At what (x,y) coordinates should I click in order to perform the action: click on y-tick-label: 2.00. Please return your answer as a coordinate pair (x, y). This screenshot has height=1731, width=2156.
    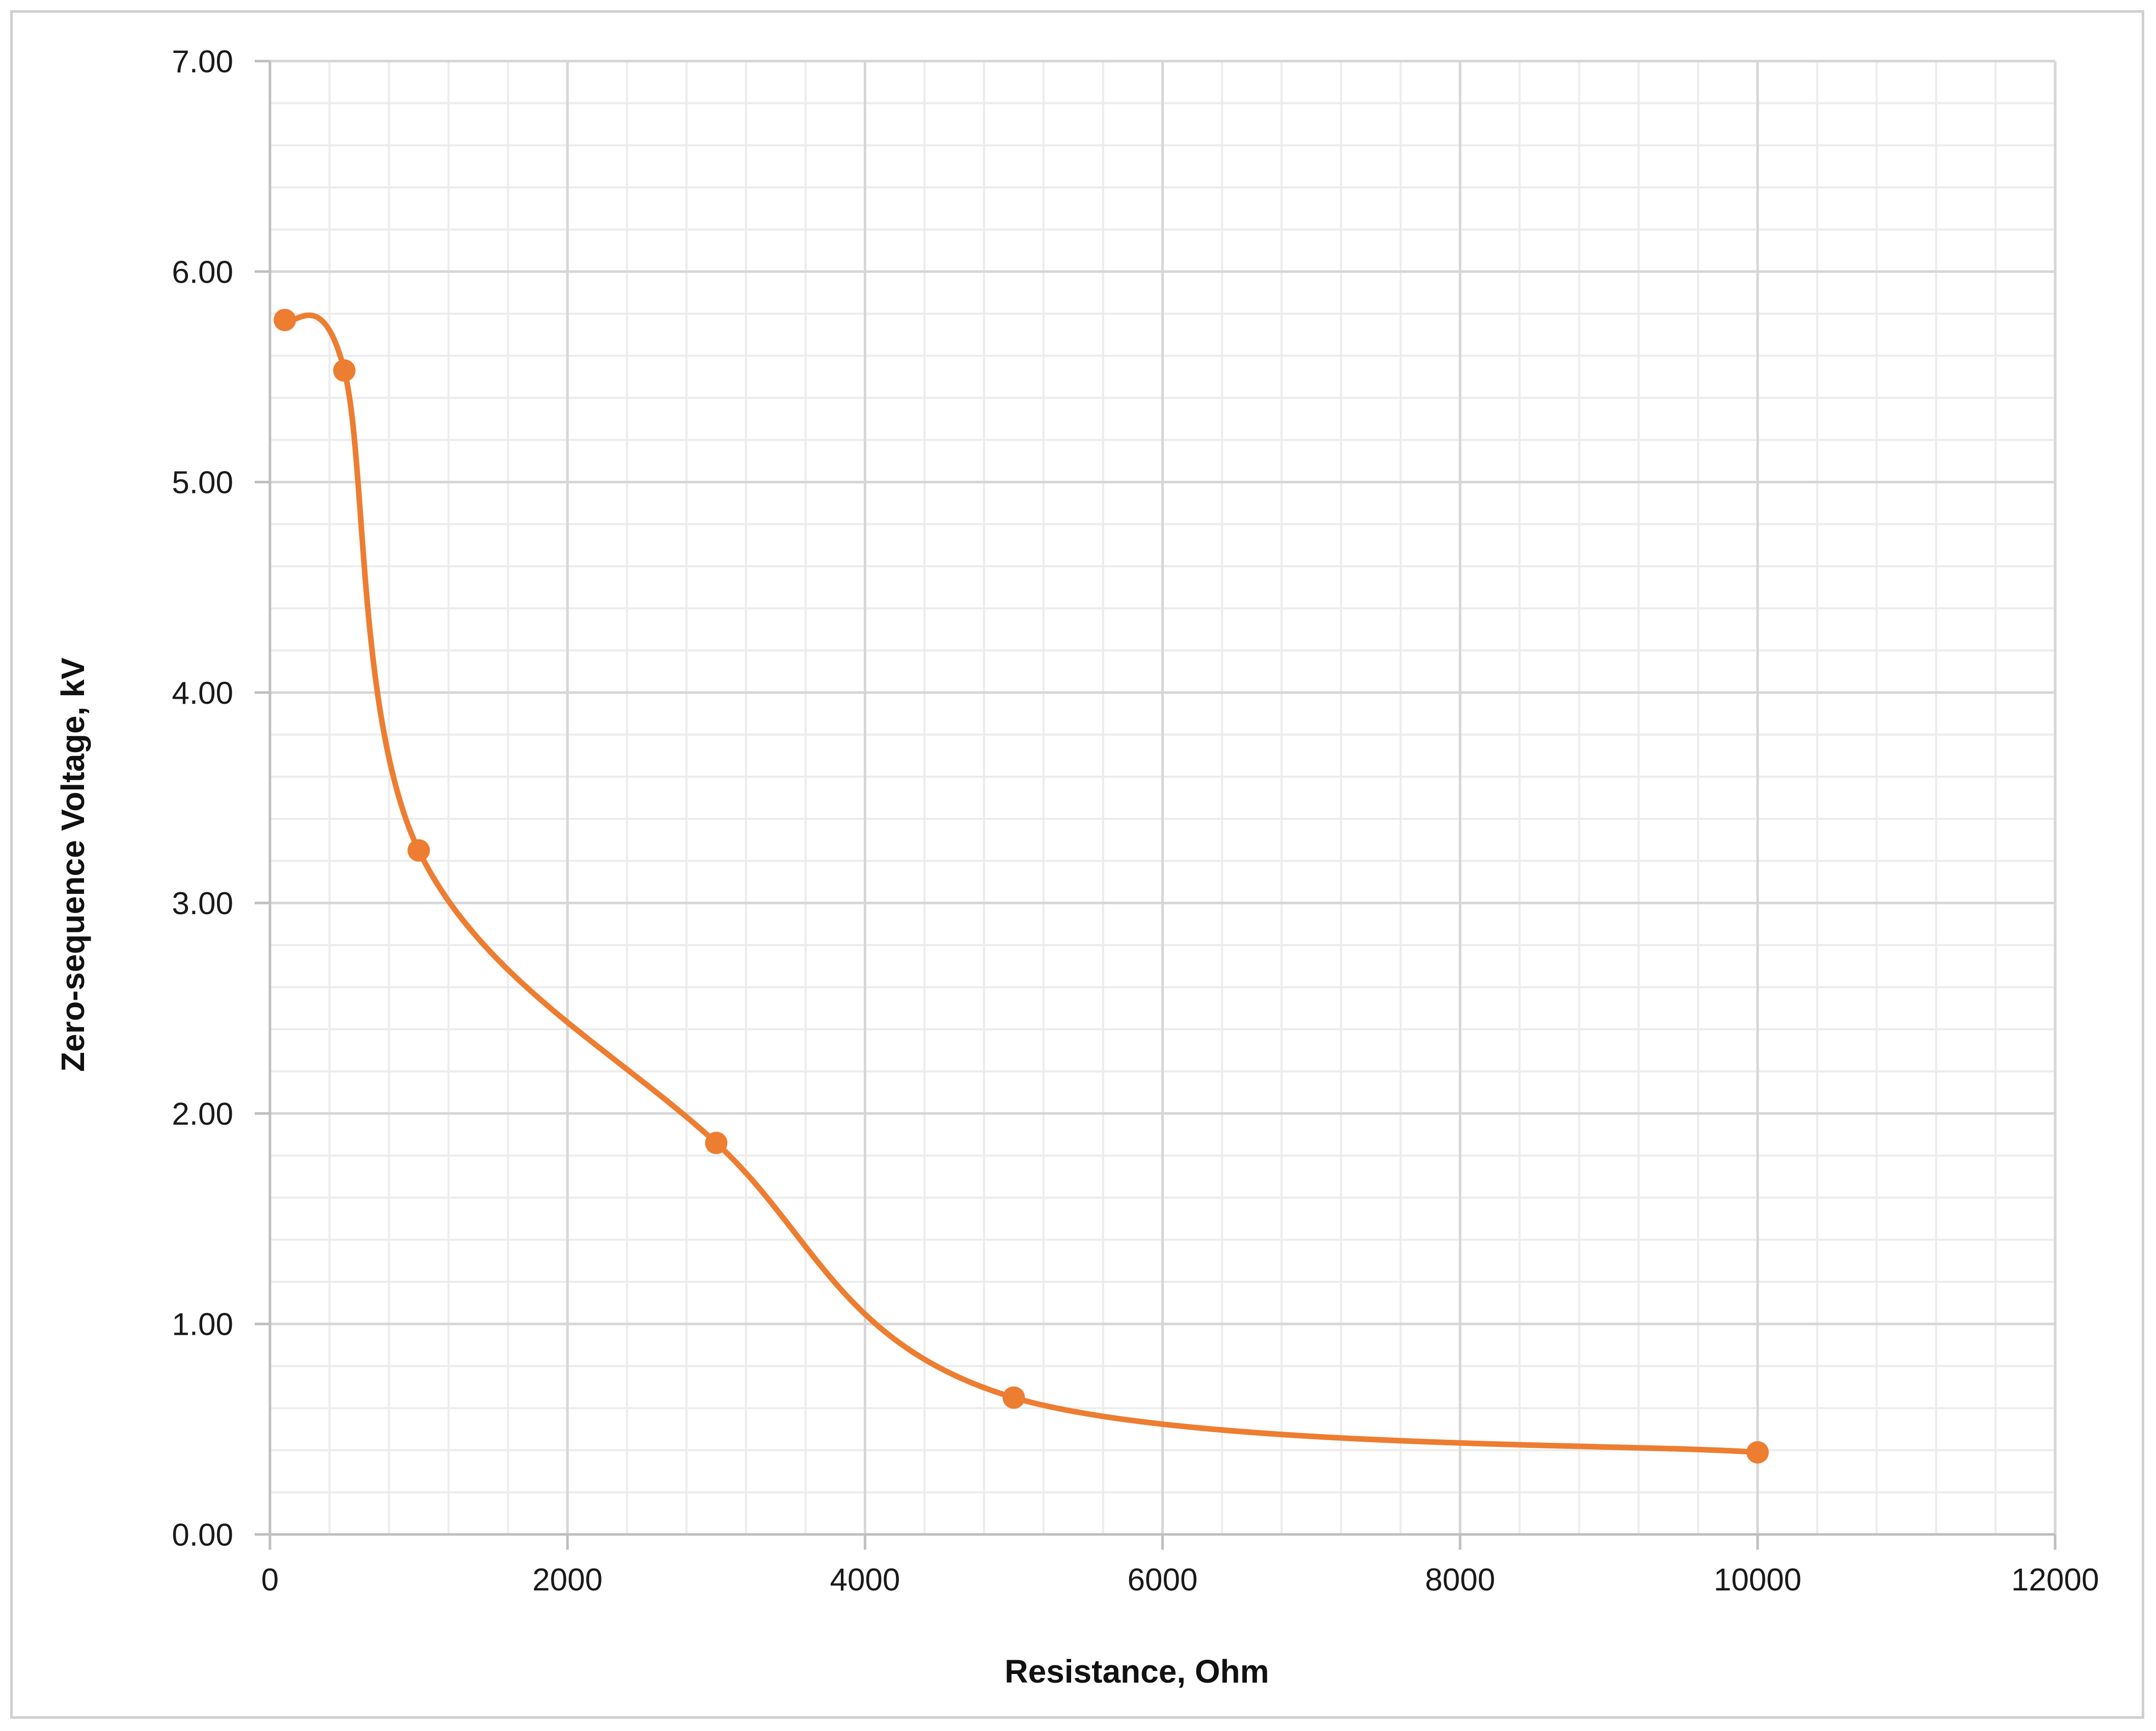
    Looking at the image, I should click on (202, 1114).